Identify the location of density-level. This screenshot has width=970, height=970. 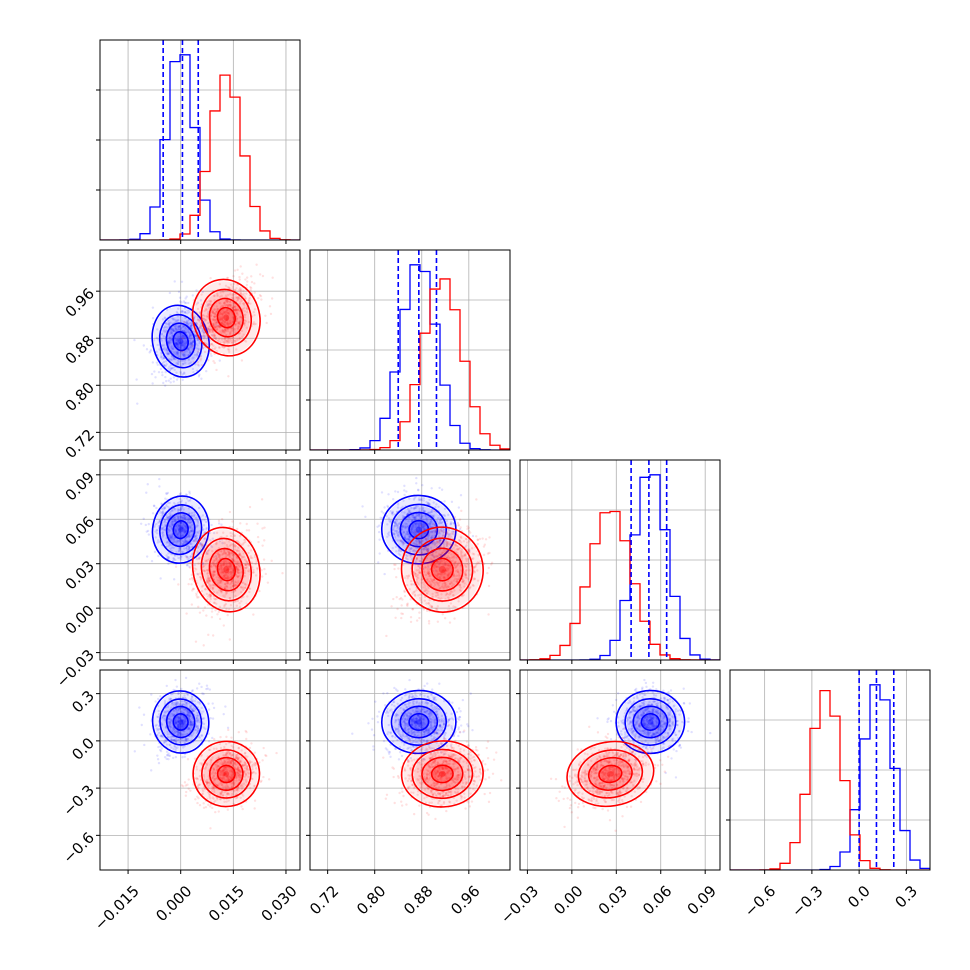
(226, 317).